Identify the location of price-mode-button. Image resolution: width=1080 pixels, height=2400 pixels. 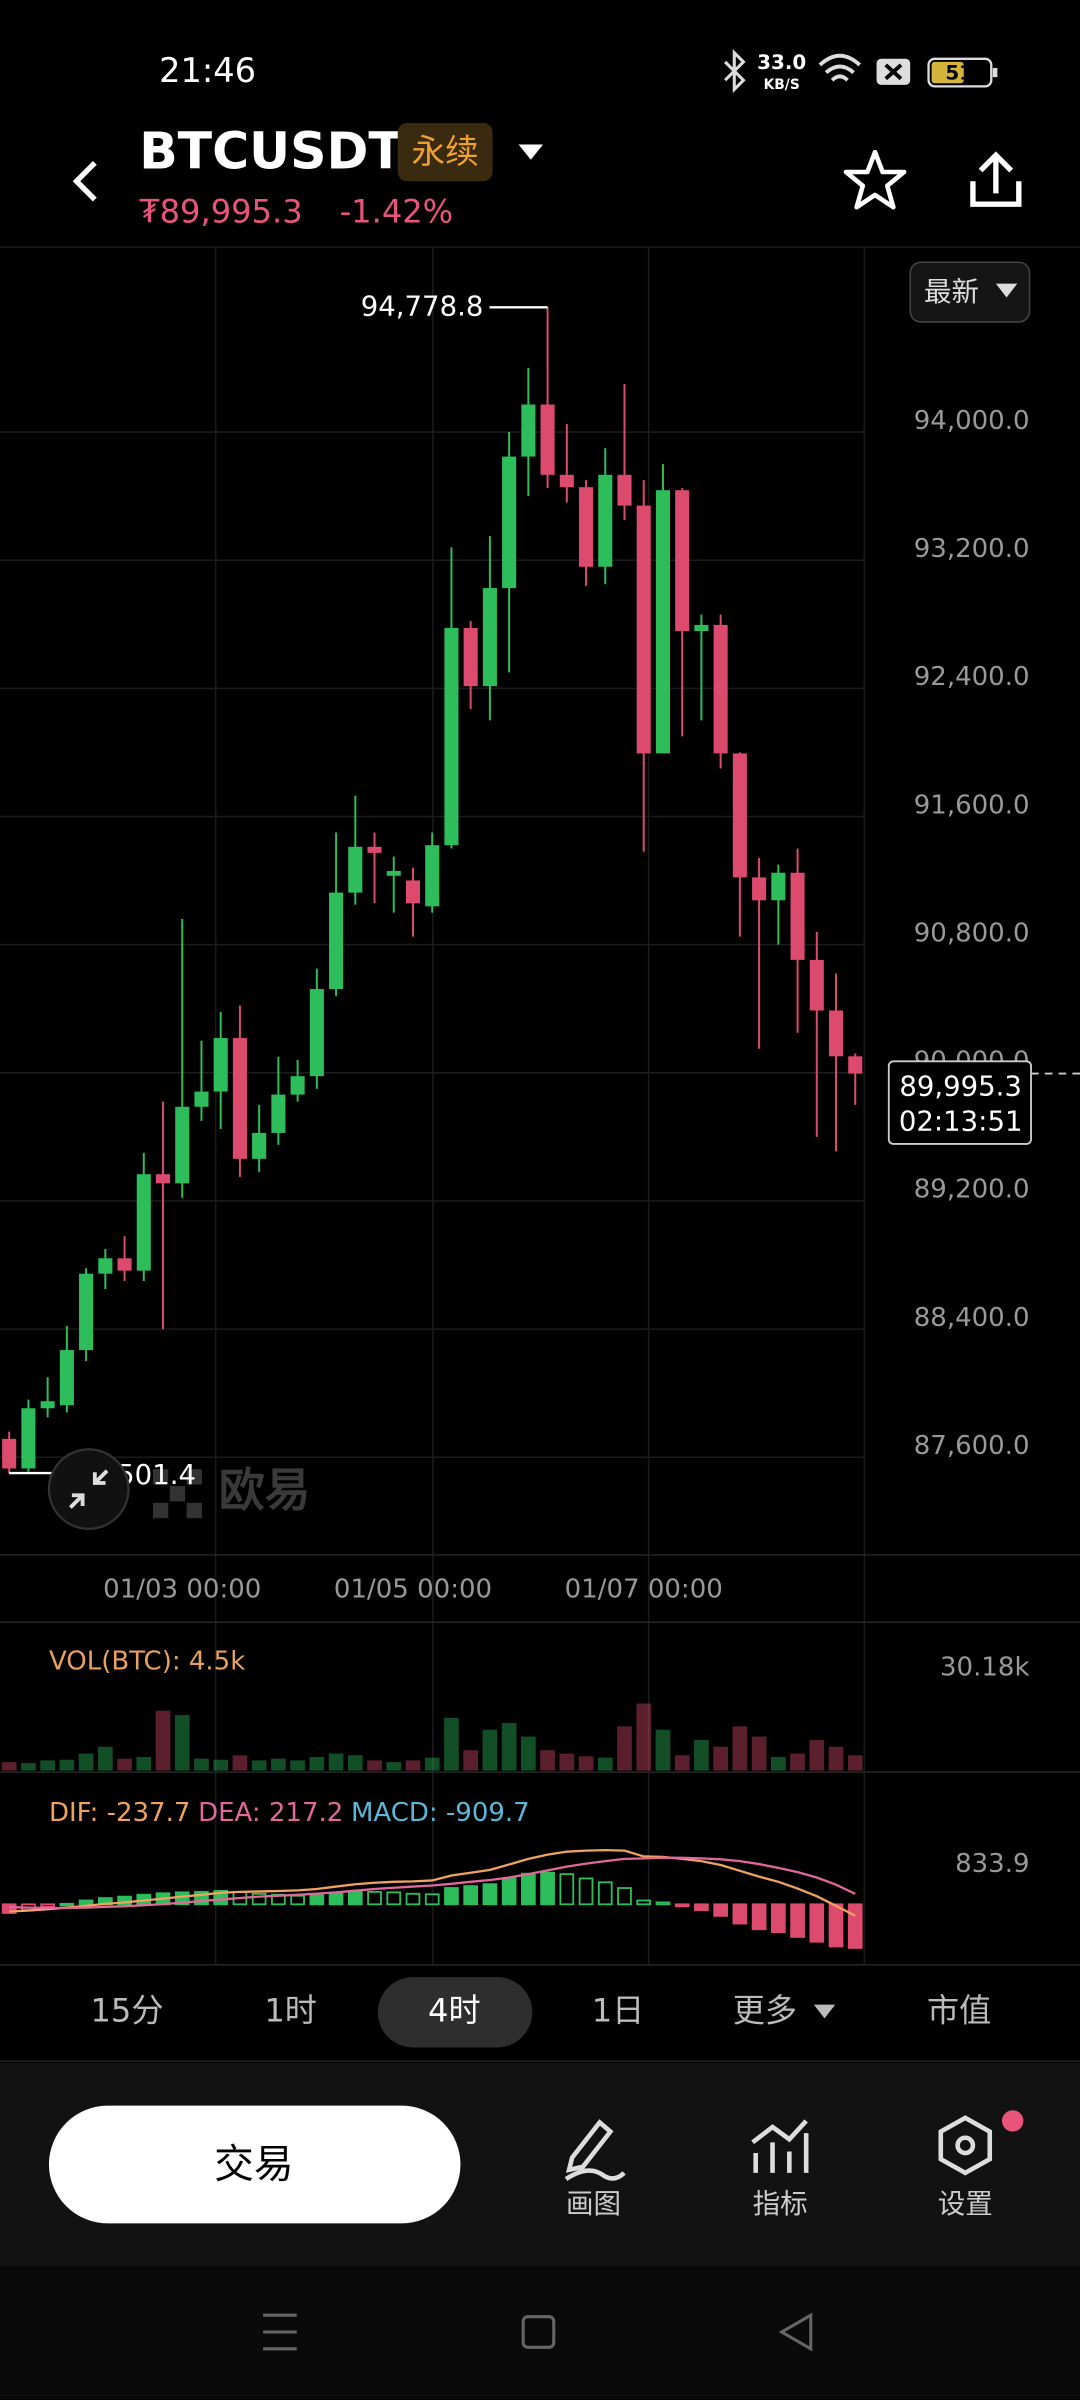
(970, 292).